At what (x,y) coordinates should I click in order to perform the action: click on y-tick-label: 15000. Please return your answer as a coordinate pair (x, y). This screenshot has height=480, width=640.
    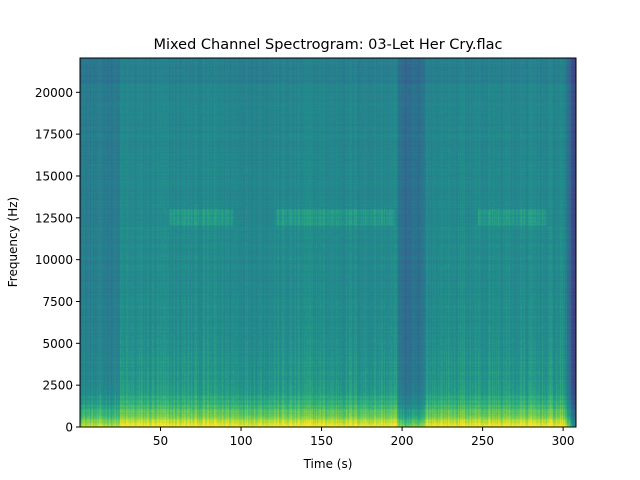
    Looking at the image, I should click on (54, 176).